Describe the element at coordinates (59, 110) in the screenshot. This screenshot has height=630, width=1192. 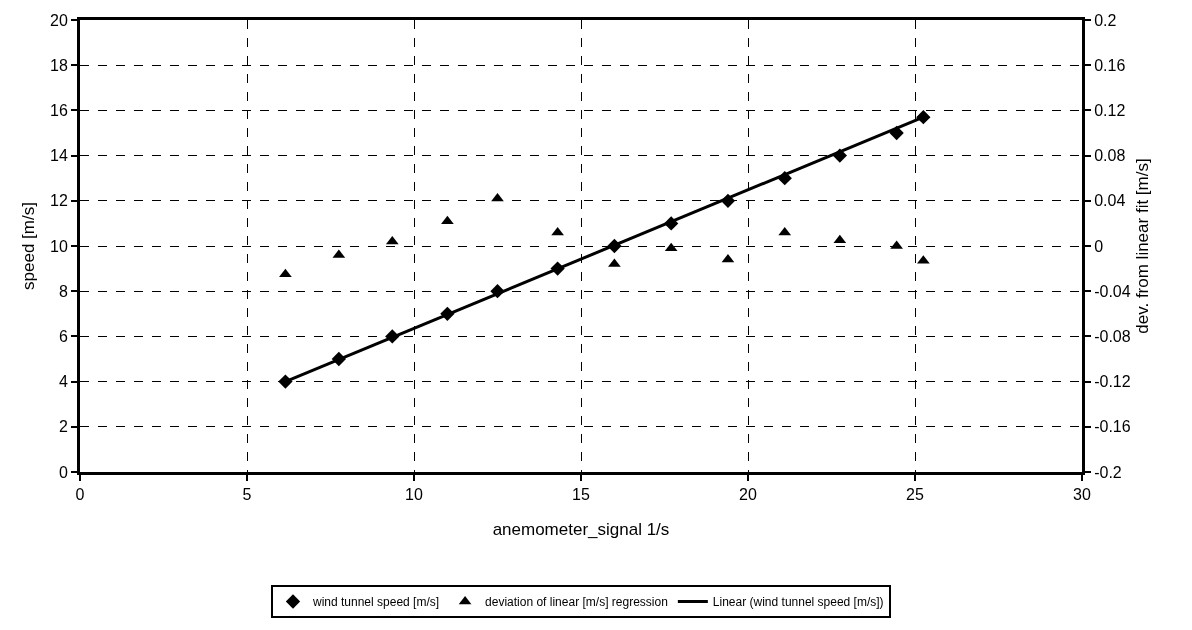
I see `y-tick-label: 16` at that location.